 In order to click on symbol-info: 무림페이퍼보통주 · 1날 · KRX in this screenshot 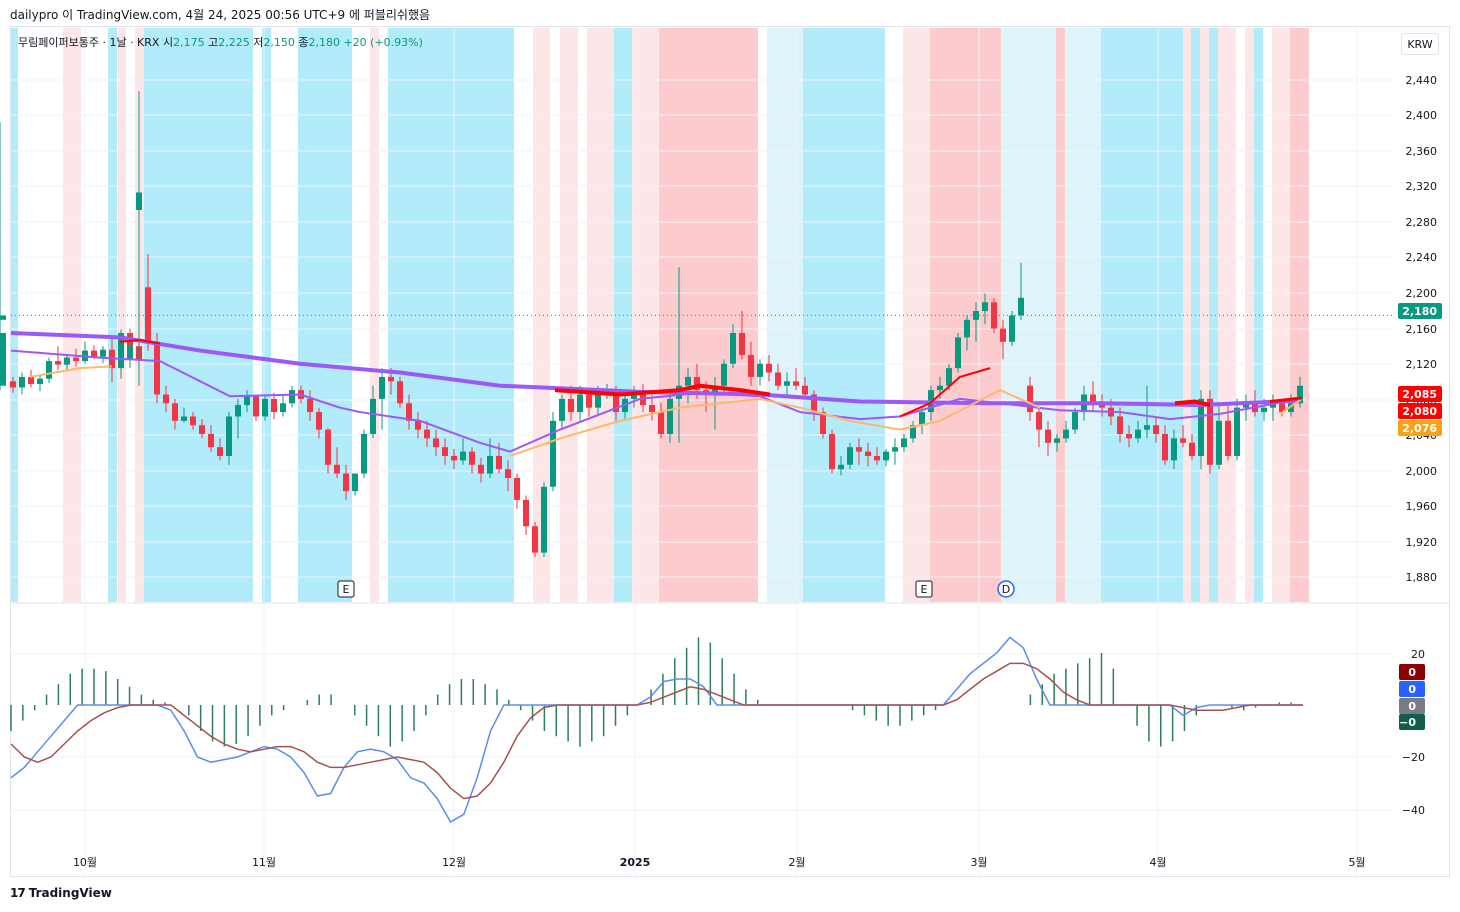, I will do `click(89, 42)`.